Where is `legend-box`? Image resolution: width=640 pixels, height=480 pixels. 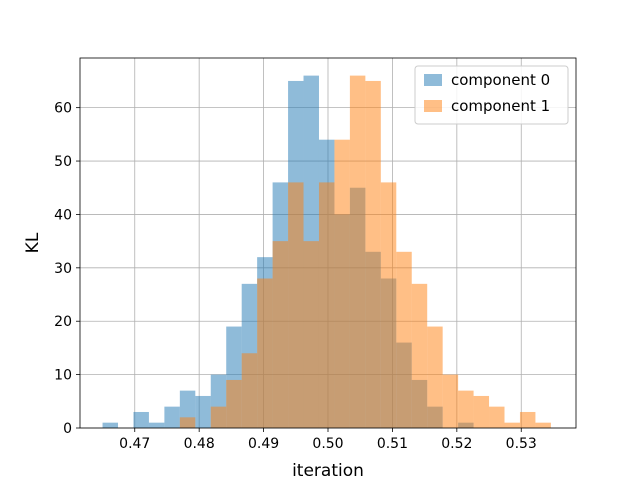
legend-box is located at coordinates (491, 95).